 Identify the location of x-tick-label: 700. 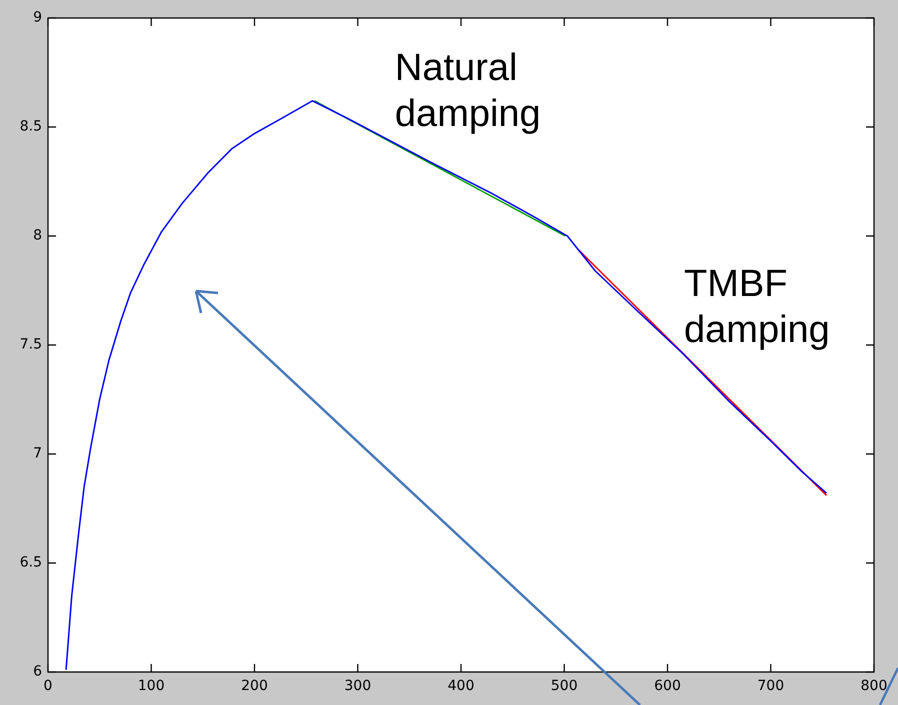
(770, 686).